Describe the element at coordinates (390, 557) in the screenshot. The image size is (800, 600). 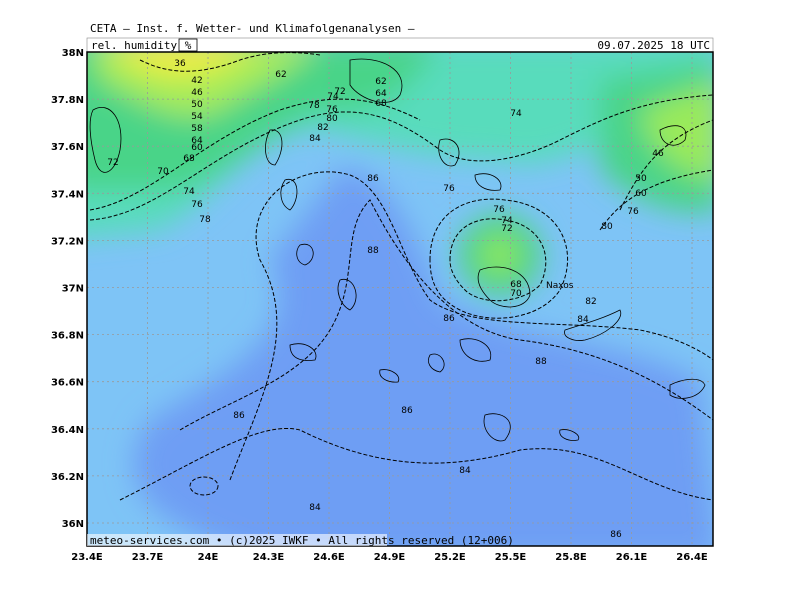
I see `lon-tick-label: 24.9E` at that location.